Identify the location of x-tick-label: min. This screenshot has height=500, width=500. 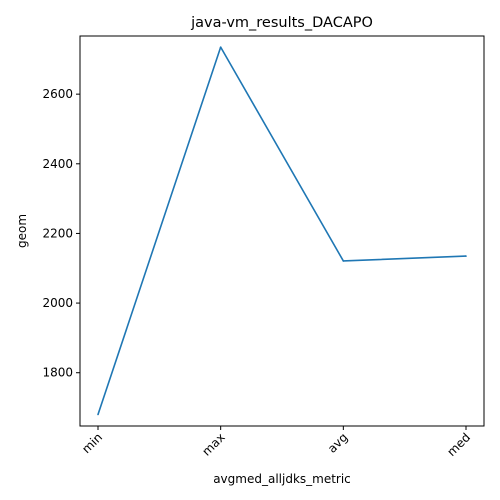
(92, 443).